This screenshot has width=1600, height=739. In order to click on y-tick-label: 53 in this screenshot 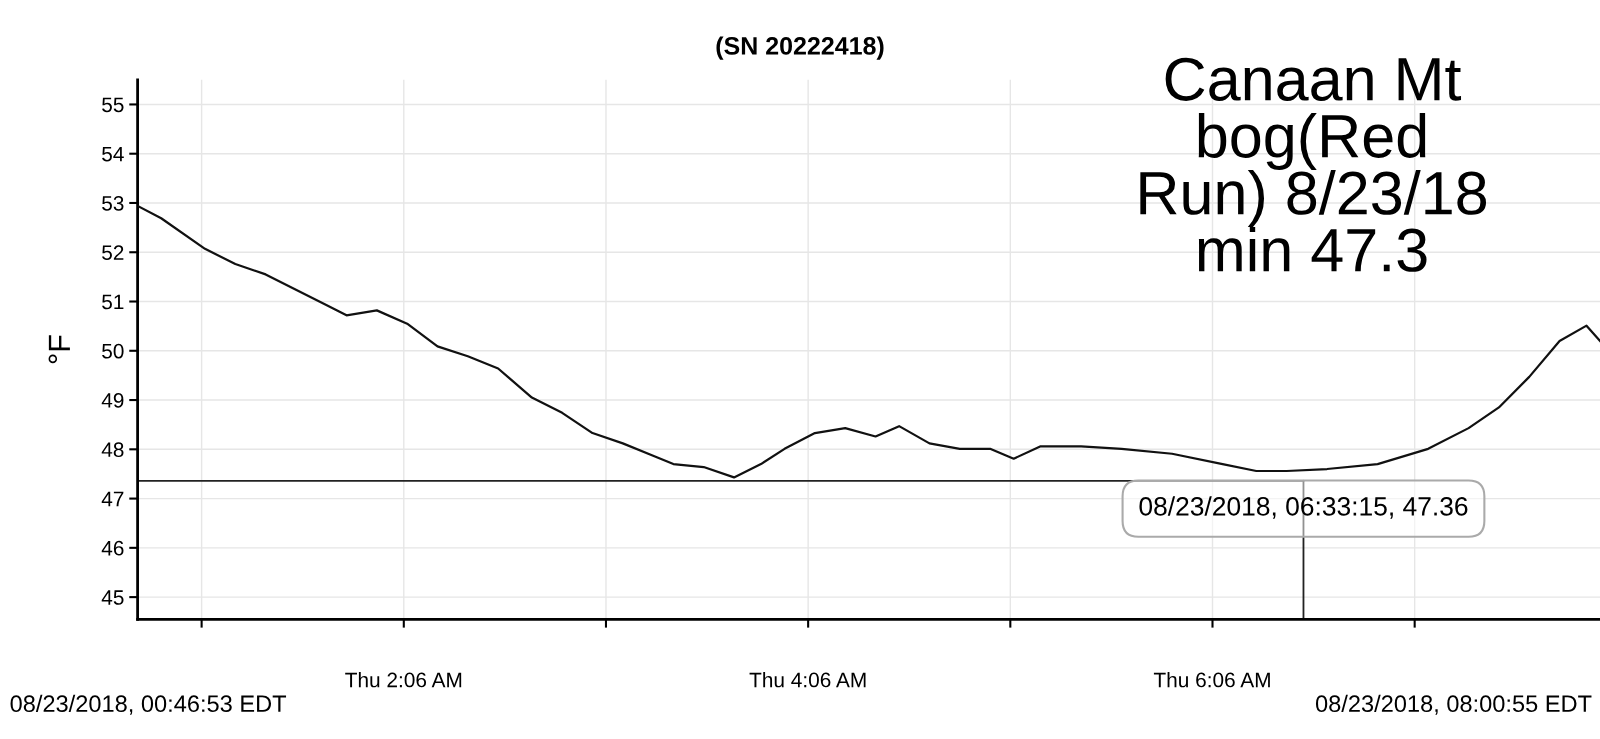, I will do `click(113, 203)`.